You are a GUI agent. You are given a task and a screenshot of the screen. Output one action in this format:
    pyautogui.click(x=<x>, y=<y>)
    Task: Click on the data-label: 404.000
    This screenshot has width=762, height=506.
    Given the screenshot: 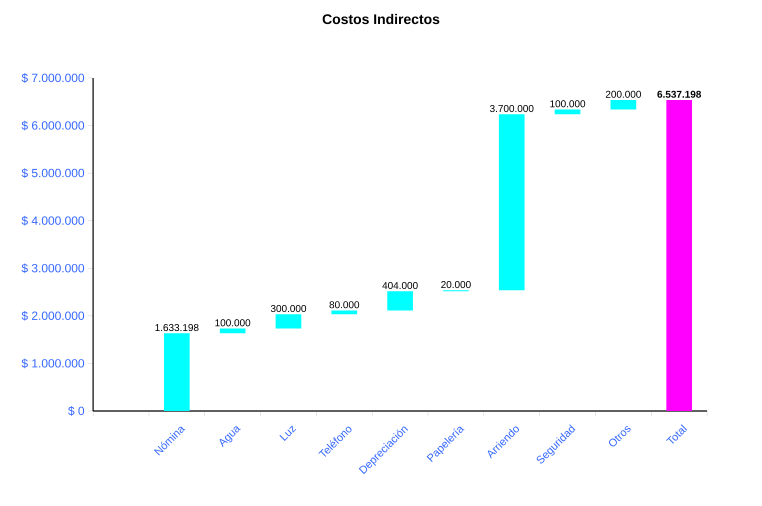 What is the action you would take?
    pyautogui.click(x=400, y=286)
    